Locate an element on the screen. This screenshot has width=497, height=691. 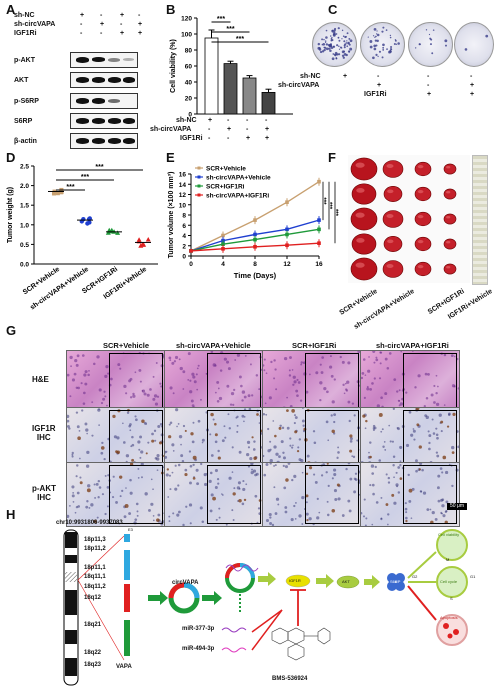
s6rp-label: S6RP is located at coordinates (395, 581).